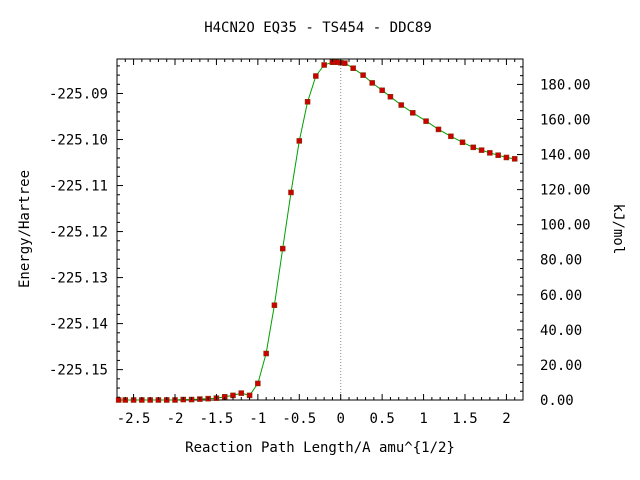 Image resolution: width=640 pixels, height=480 pixels. Describe the element at coordinates (78, 371) in the screenshot. I see `y-left-tick-label: -225.15` at that location.